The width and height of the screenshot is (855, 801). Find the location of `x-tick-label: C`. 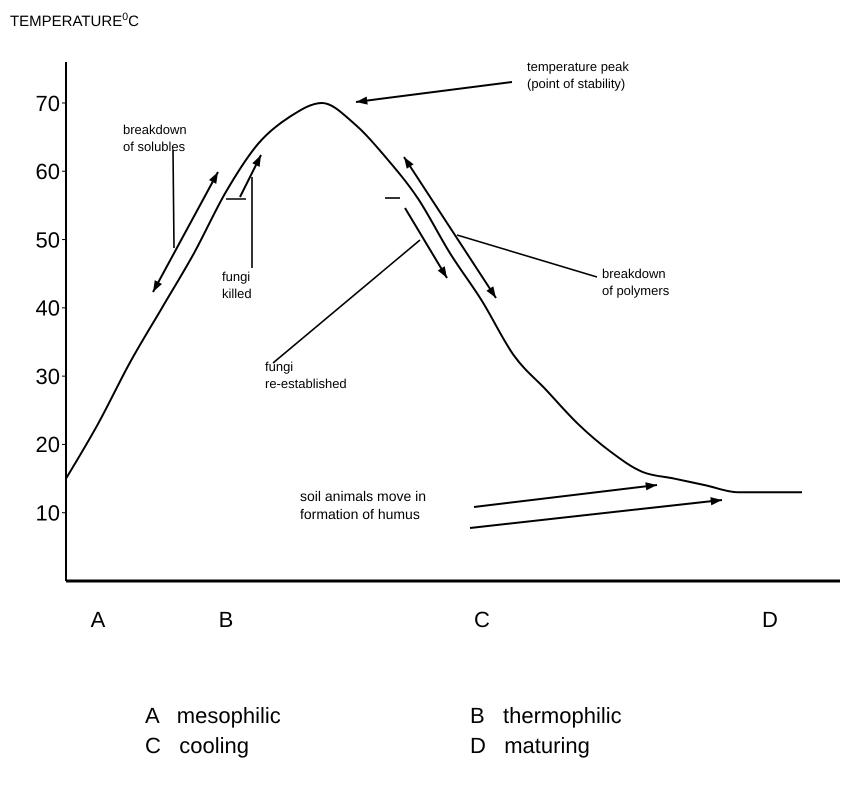

x-tick-label: C is located at coordinates (482, 619).